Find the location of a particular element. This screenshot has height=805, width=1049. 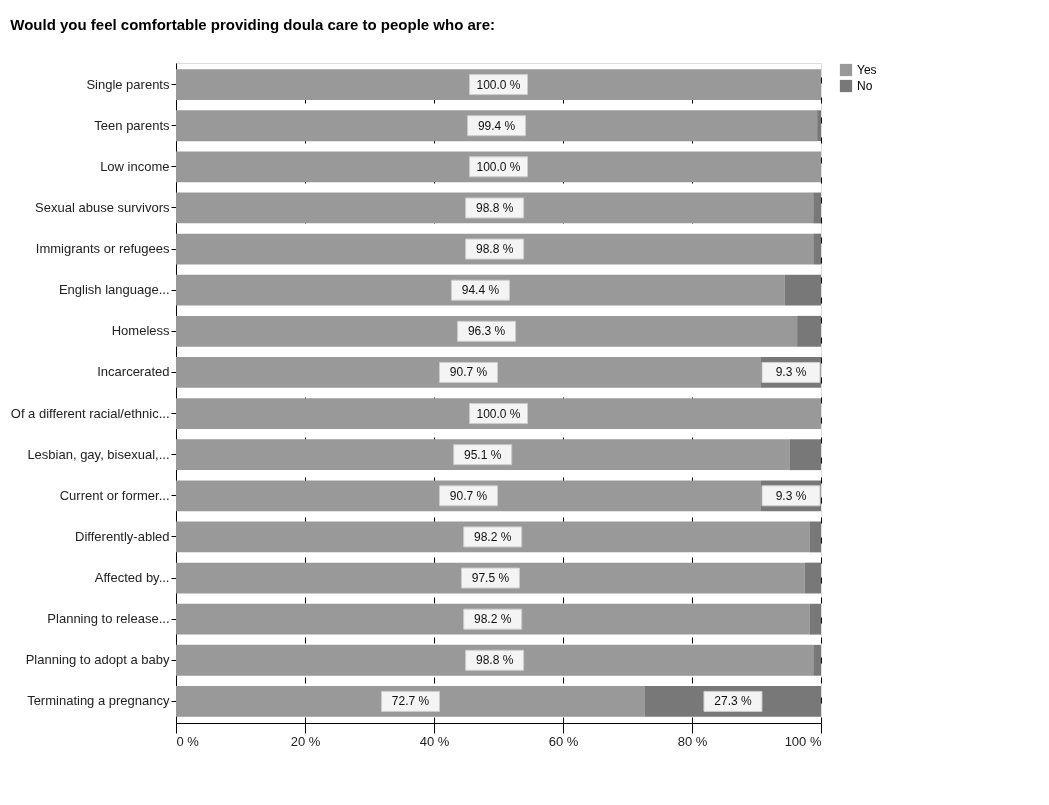

data-label: 94.4 % is located at coordinates (480, 290).